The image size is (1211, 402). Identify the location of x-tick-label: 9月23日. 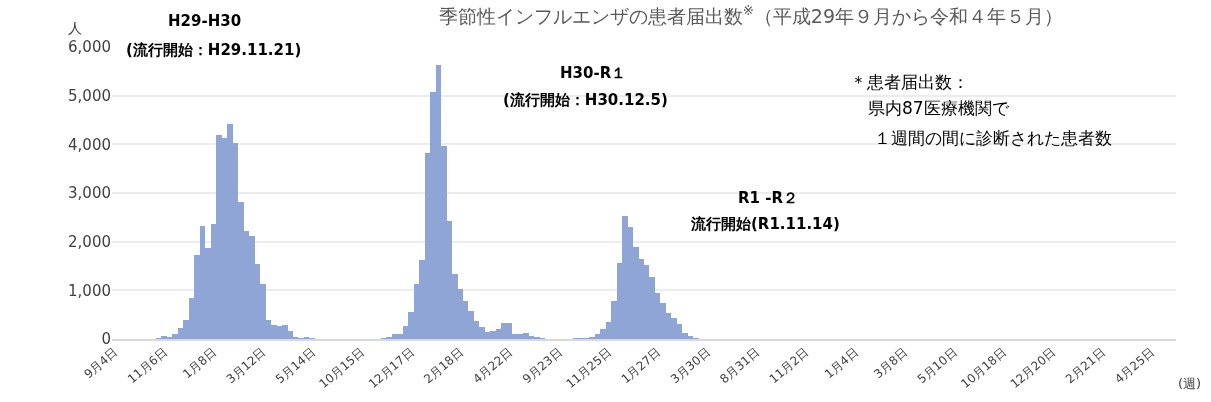
(542, 366).